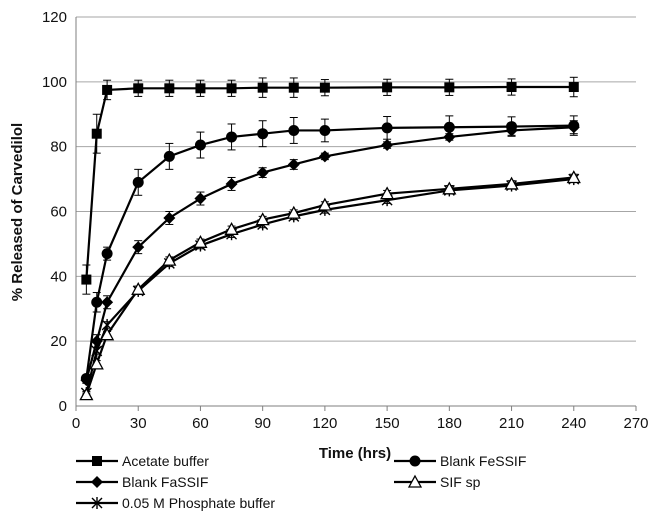 Image resolution: width=651 pixels, height=515 pixels. I want to click on x-tick-label-0: 0, so click(76, 423).